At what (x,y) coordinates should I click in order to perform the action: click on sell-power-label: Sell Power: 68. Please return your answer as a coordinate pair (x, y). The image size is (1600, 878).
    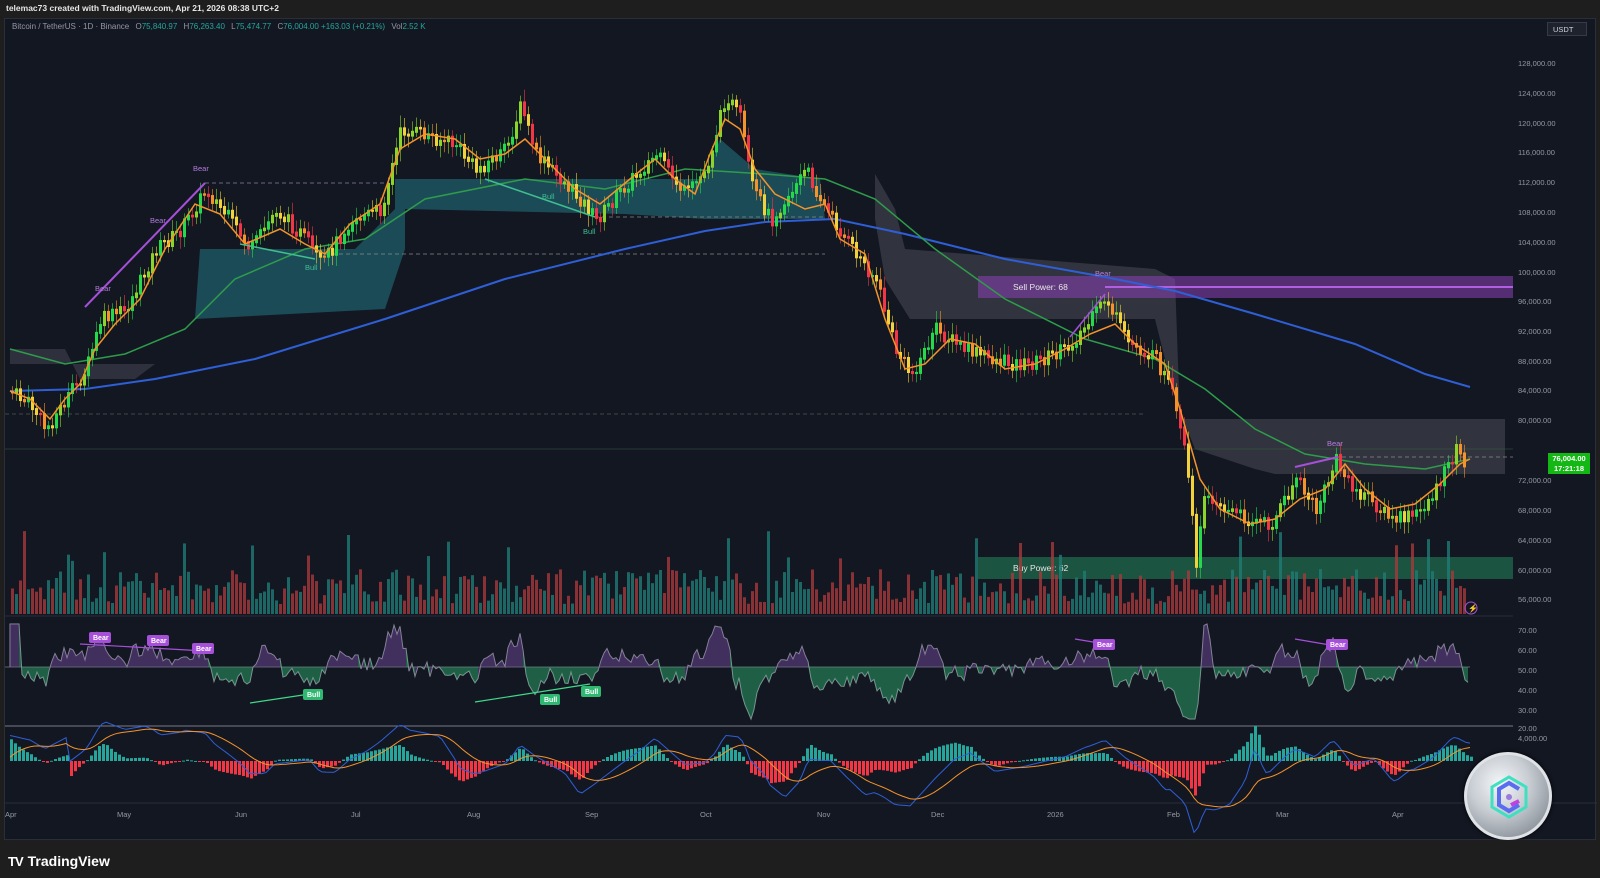
    Looking at the image, I should click on (1040, 287).